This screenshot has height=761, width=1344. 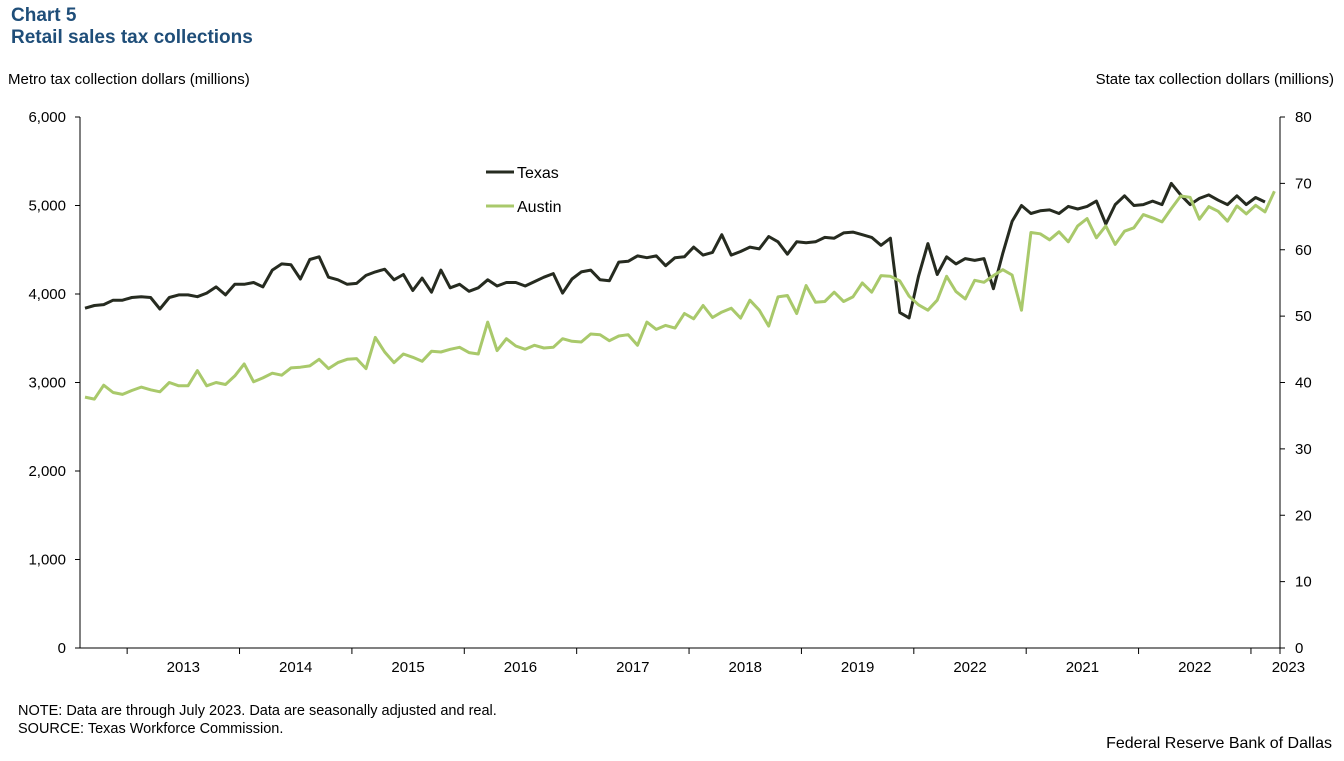 What do you see at coordinates (62, 648) in the screenshot?
I see `left-tick-label: 0` at bounding box center [62, 648].